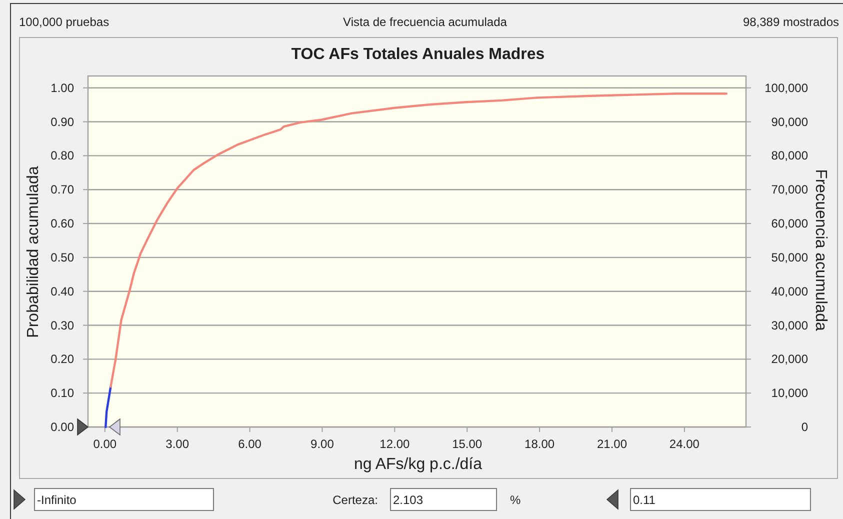  What do you see at coordinates (62, 155) in the screenshot?
I see `y-tick-label: 0.80` at bounding box center [62, 155].